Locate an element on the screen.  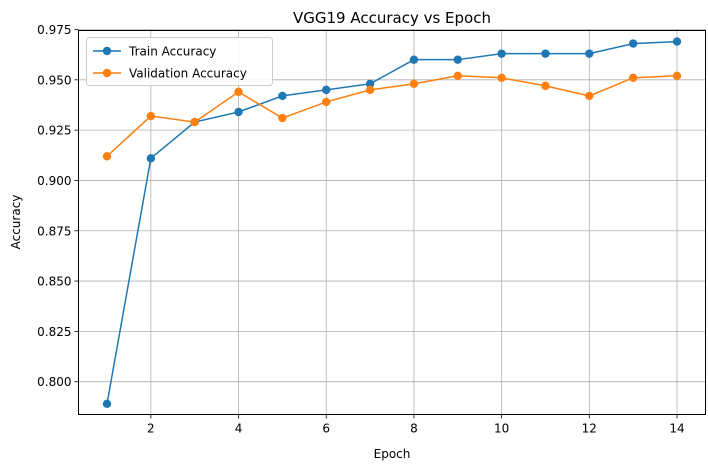
x-tick-label: 2 is located at coordinates (151, 429).